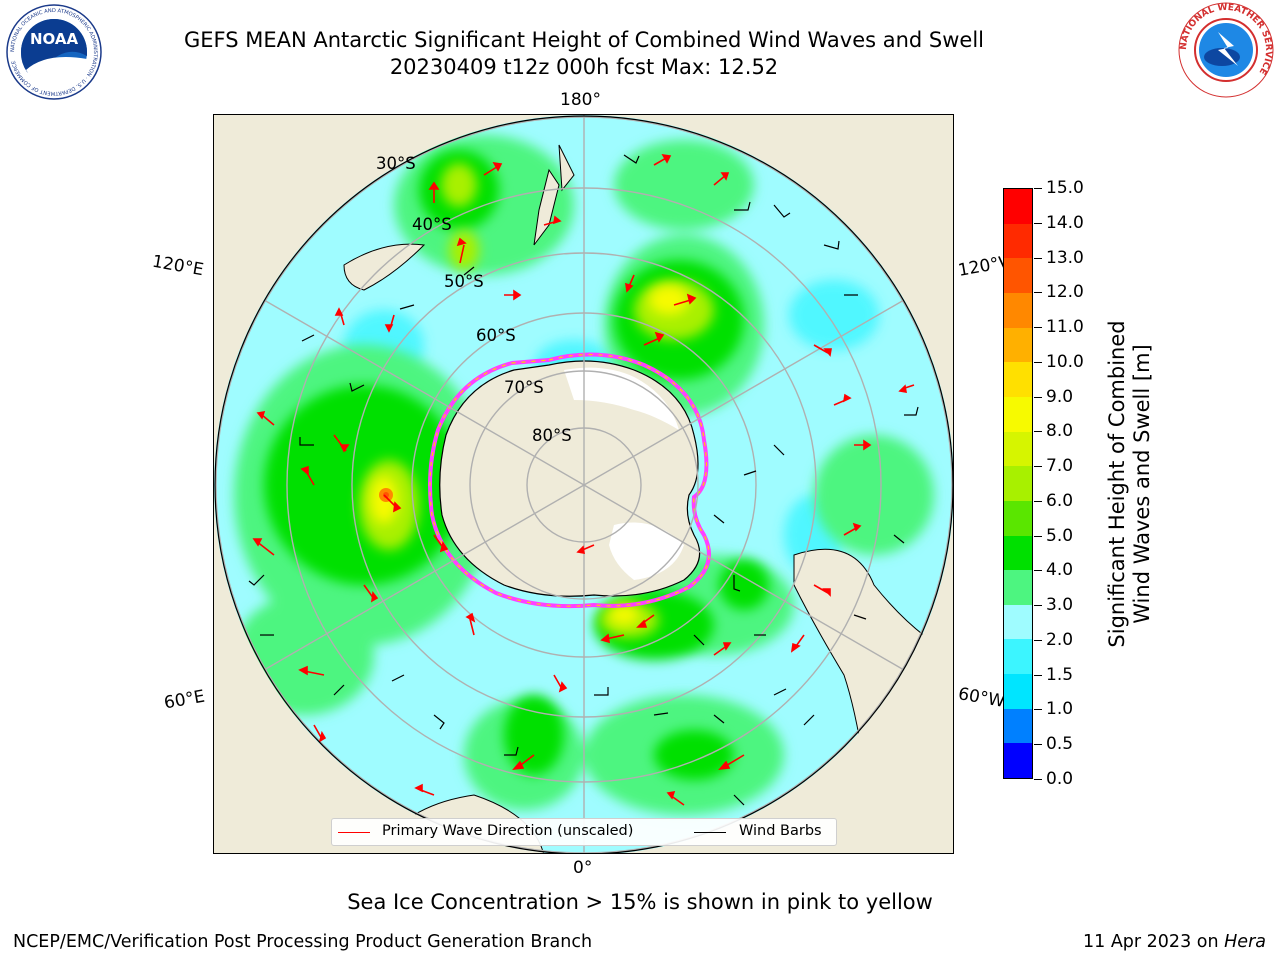  Describe the element at coordinates (1060, 570) in the screenshot. I see `colorbar-tick-label: 4.0` at that location.